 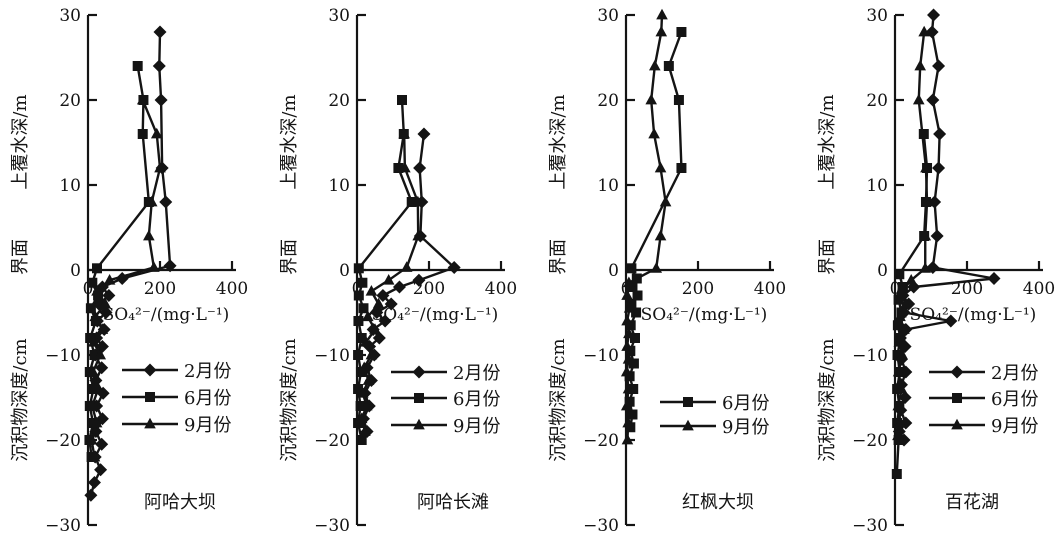 What do you see at coordinates (160, 289) in the screenshot?
I see `x-tick-label: 200` at bounding box center [160, 289].